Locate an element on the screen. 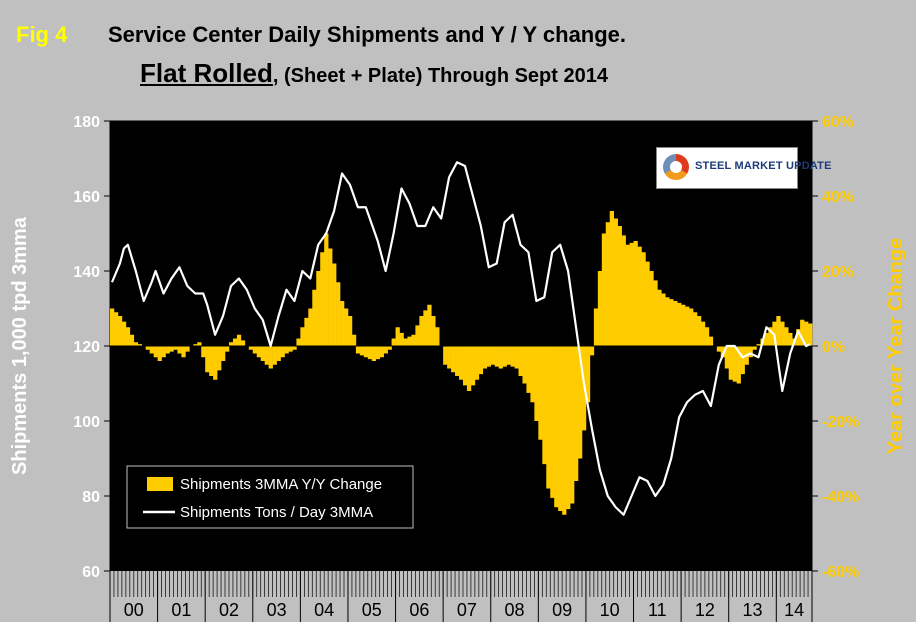  x-tick-label: 11 is located at coordinates (657, 610).